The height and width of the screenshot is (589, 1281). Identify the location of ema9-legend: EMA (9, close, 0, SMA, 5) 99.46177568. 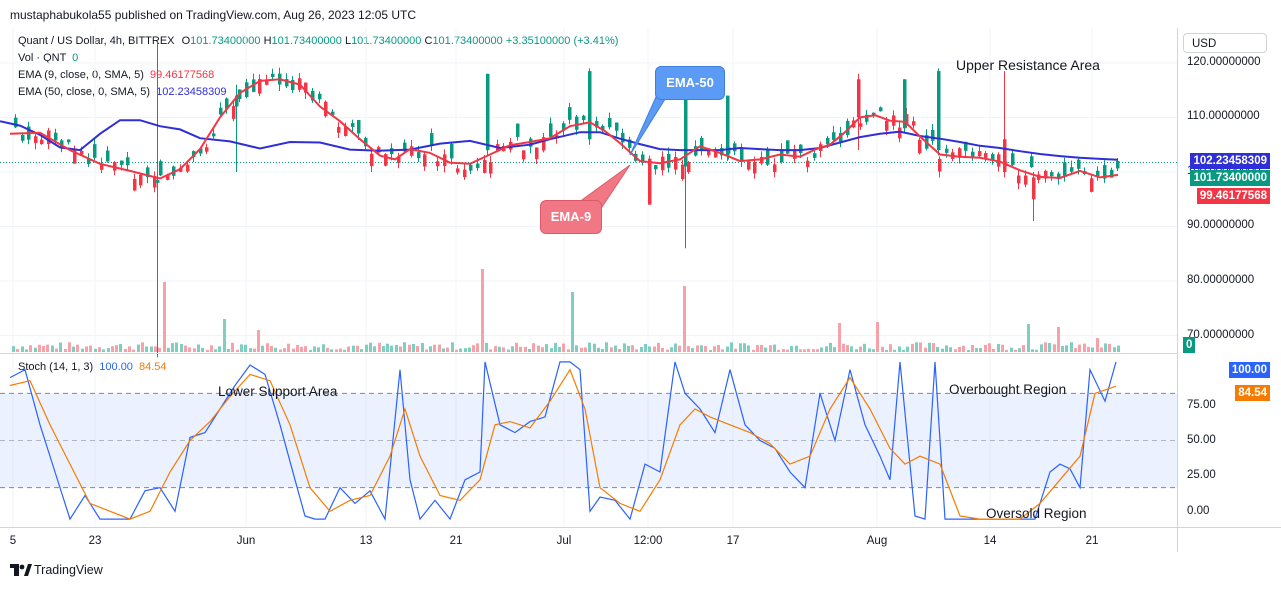
(116, 75).